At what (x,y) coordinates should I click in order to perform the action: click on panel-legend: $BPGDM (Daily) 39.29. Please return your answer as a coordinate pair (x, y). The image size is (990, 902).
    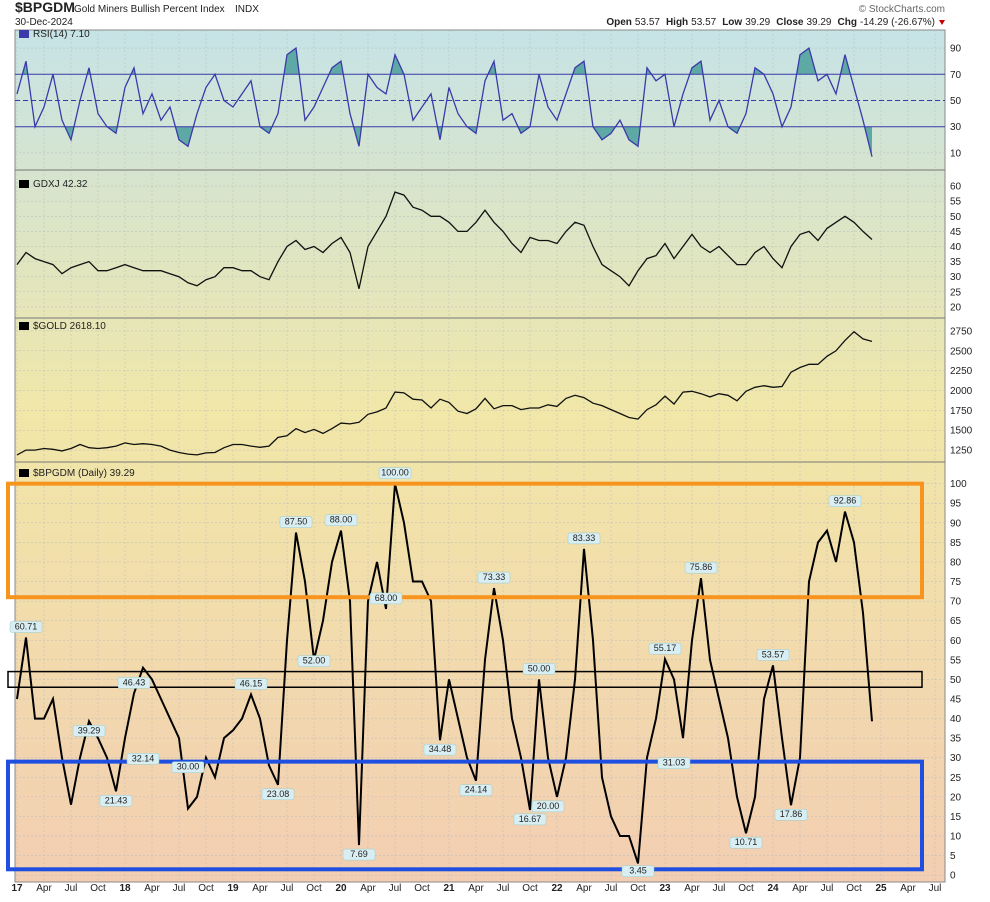
    Looking at the image, I should click on (84, 473).